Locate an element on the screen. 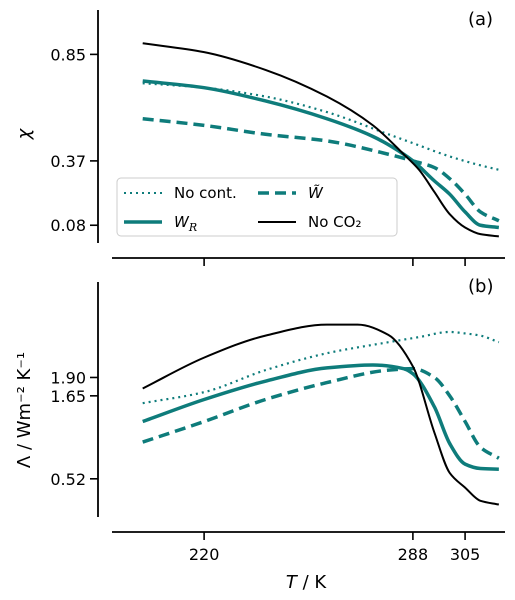 This screenshot has width=515, height=600. legend-label-w-r: WR is located at coordinates (185, 223).